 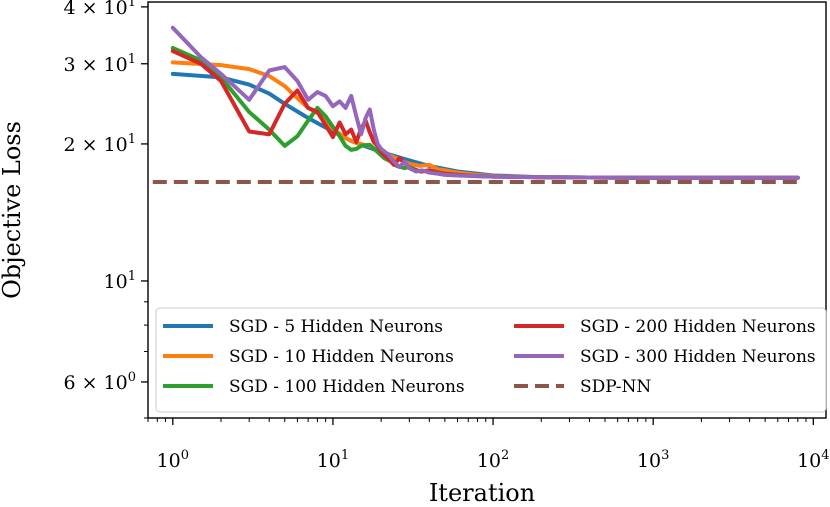 What do you see at coordinates (482, 493) in the screenshot?
I see `x-axis-title: Iteration` at bounding box center [482, 493].